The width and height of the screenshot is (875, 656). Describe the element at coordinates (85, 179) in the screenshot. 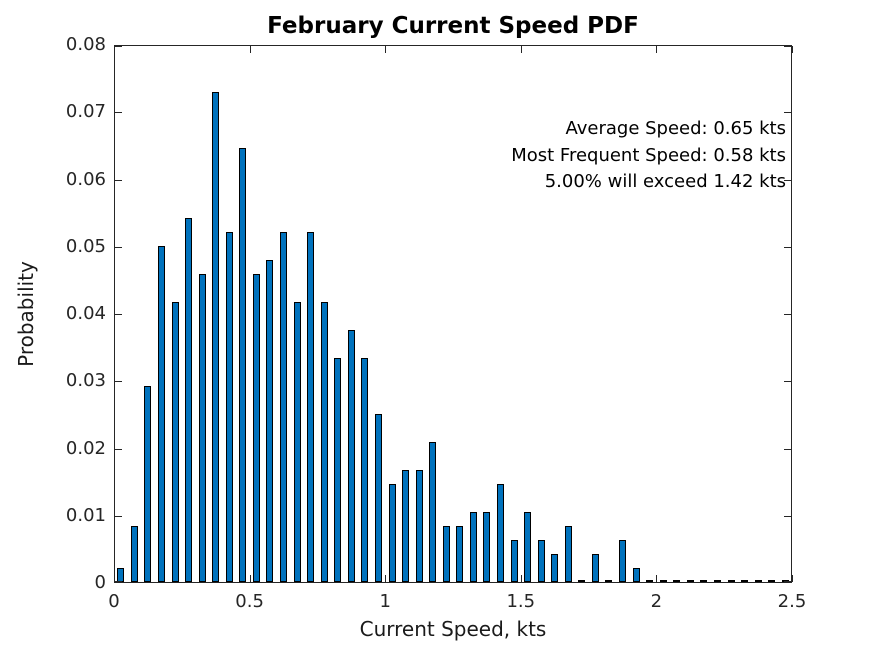

I see `y-tick-label: 0.06` at that location.